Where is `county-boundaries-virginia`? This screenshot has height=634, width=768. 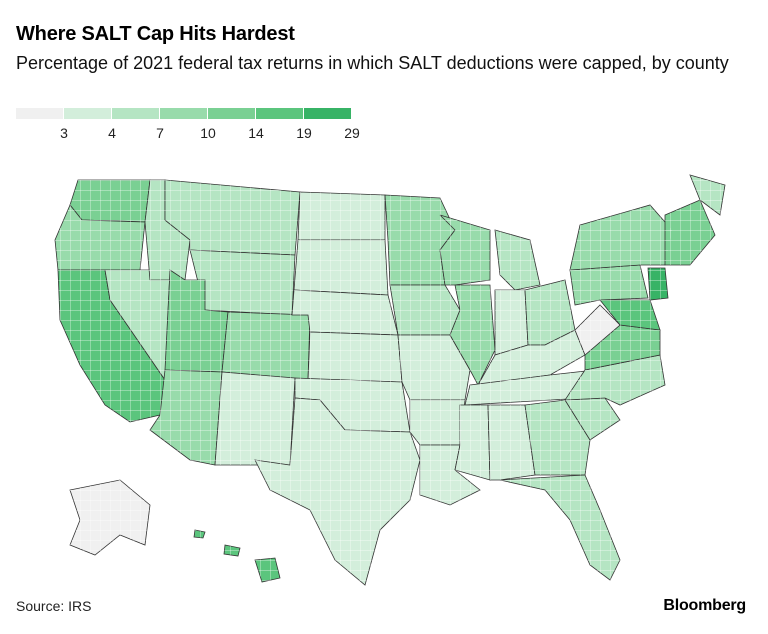 county-boundaries-virginia is located at coordinates (622, 347).